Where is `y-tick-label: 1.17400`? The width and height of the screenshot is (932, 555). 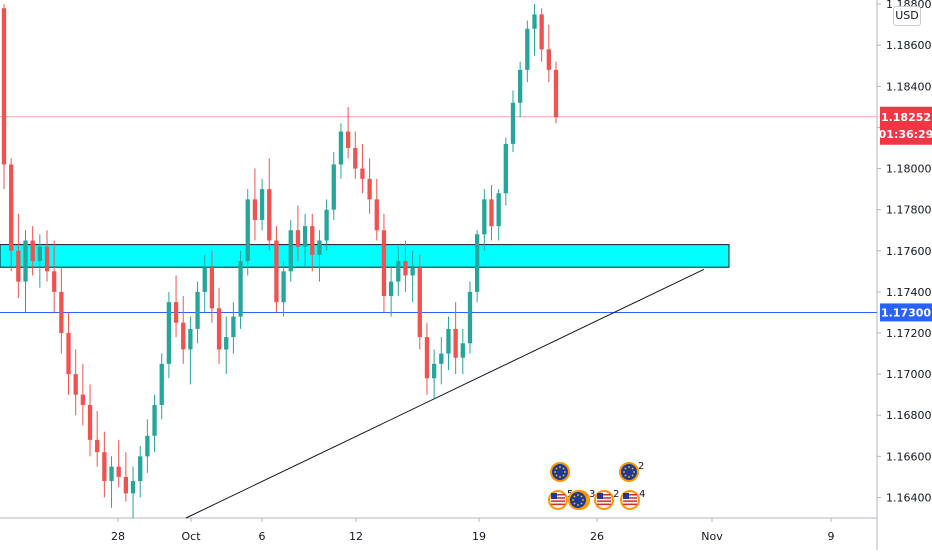
y-tick-label: 1.17400 is located at coordinates (909, 292).